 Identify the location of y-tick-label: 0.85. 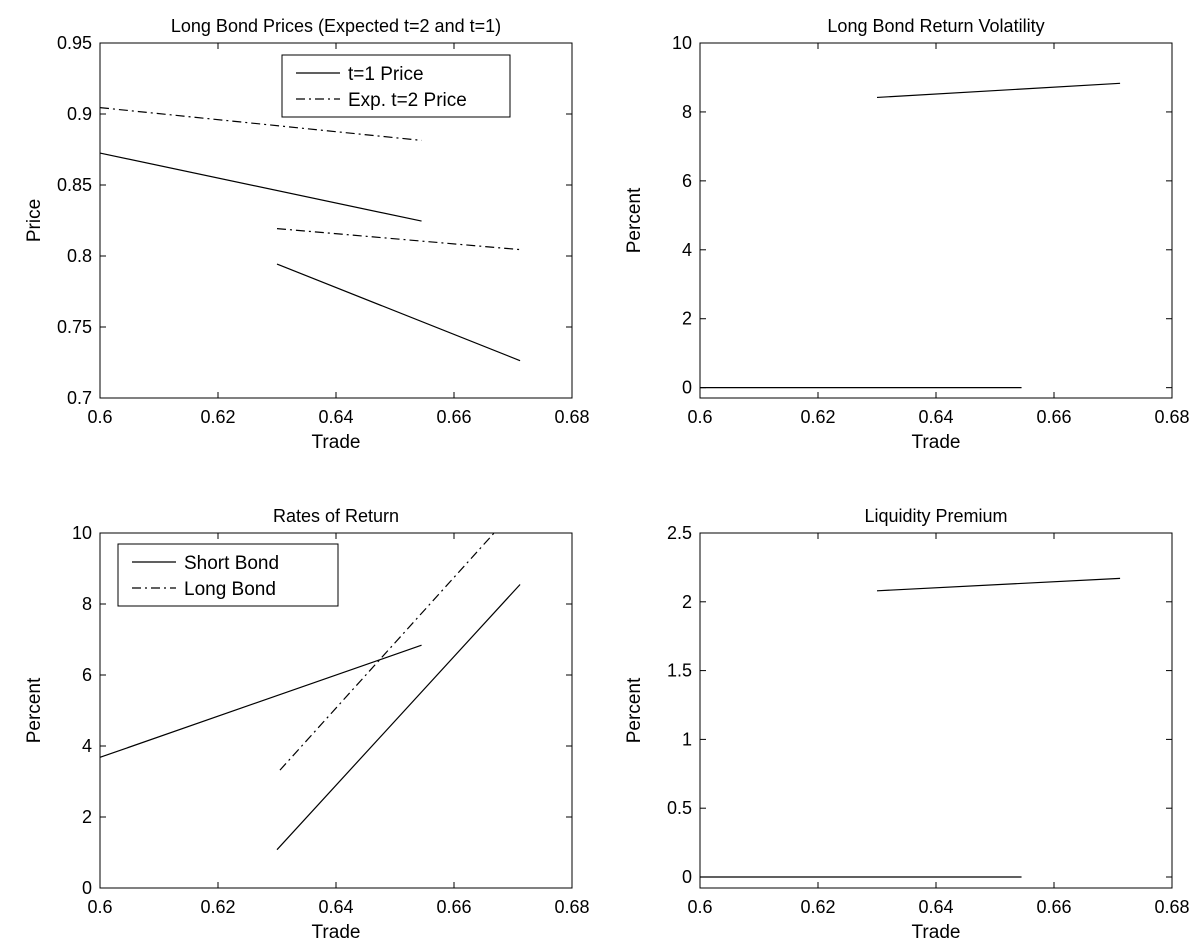
(74, 185).